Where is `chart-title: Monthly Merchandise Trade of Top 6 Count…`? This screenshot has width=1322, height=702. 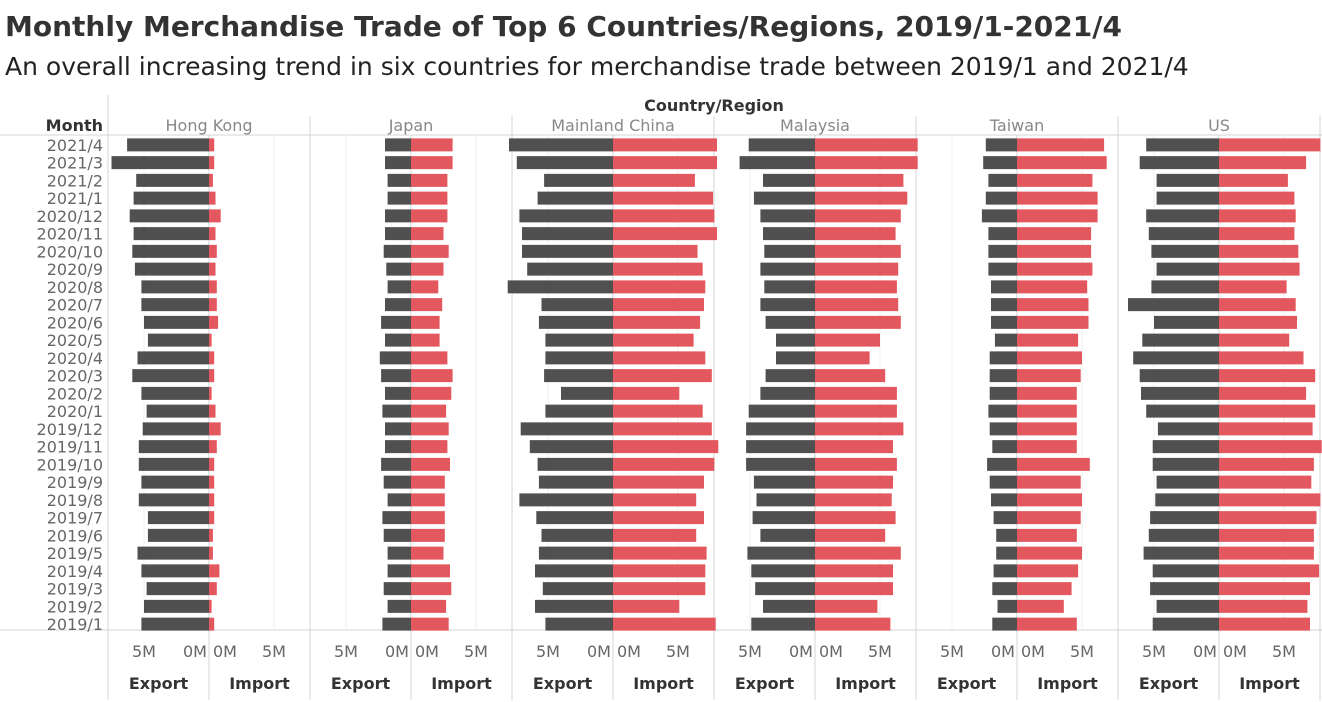
chart-title: Monthly Merchandise Trade of Top 6 Count… is located at coordinates (563, 26).